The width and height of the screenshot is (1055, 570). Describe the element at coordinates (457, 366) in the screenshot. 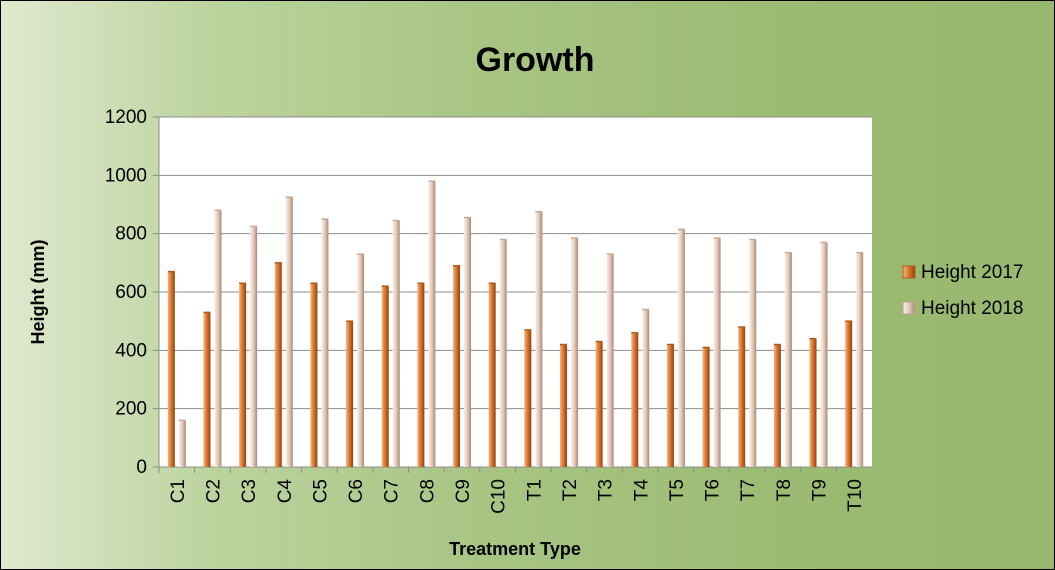

I see `bar-height-2017-c9` at that location.